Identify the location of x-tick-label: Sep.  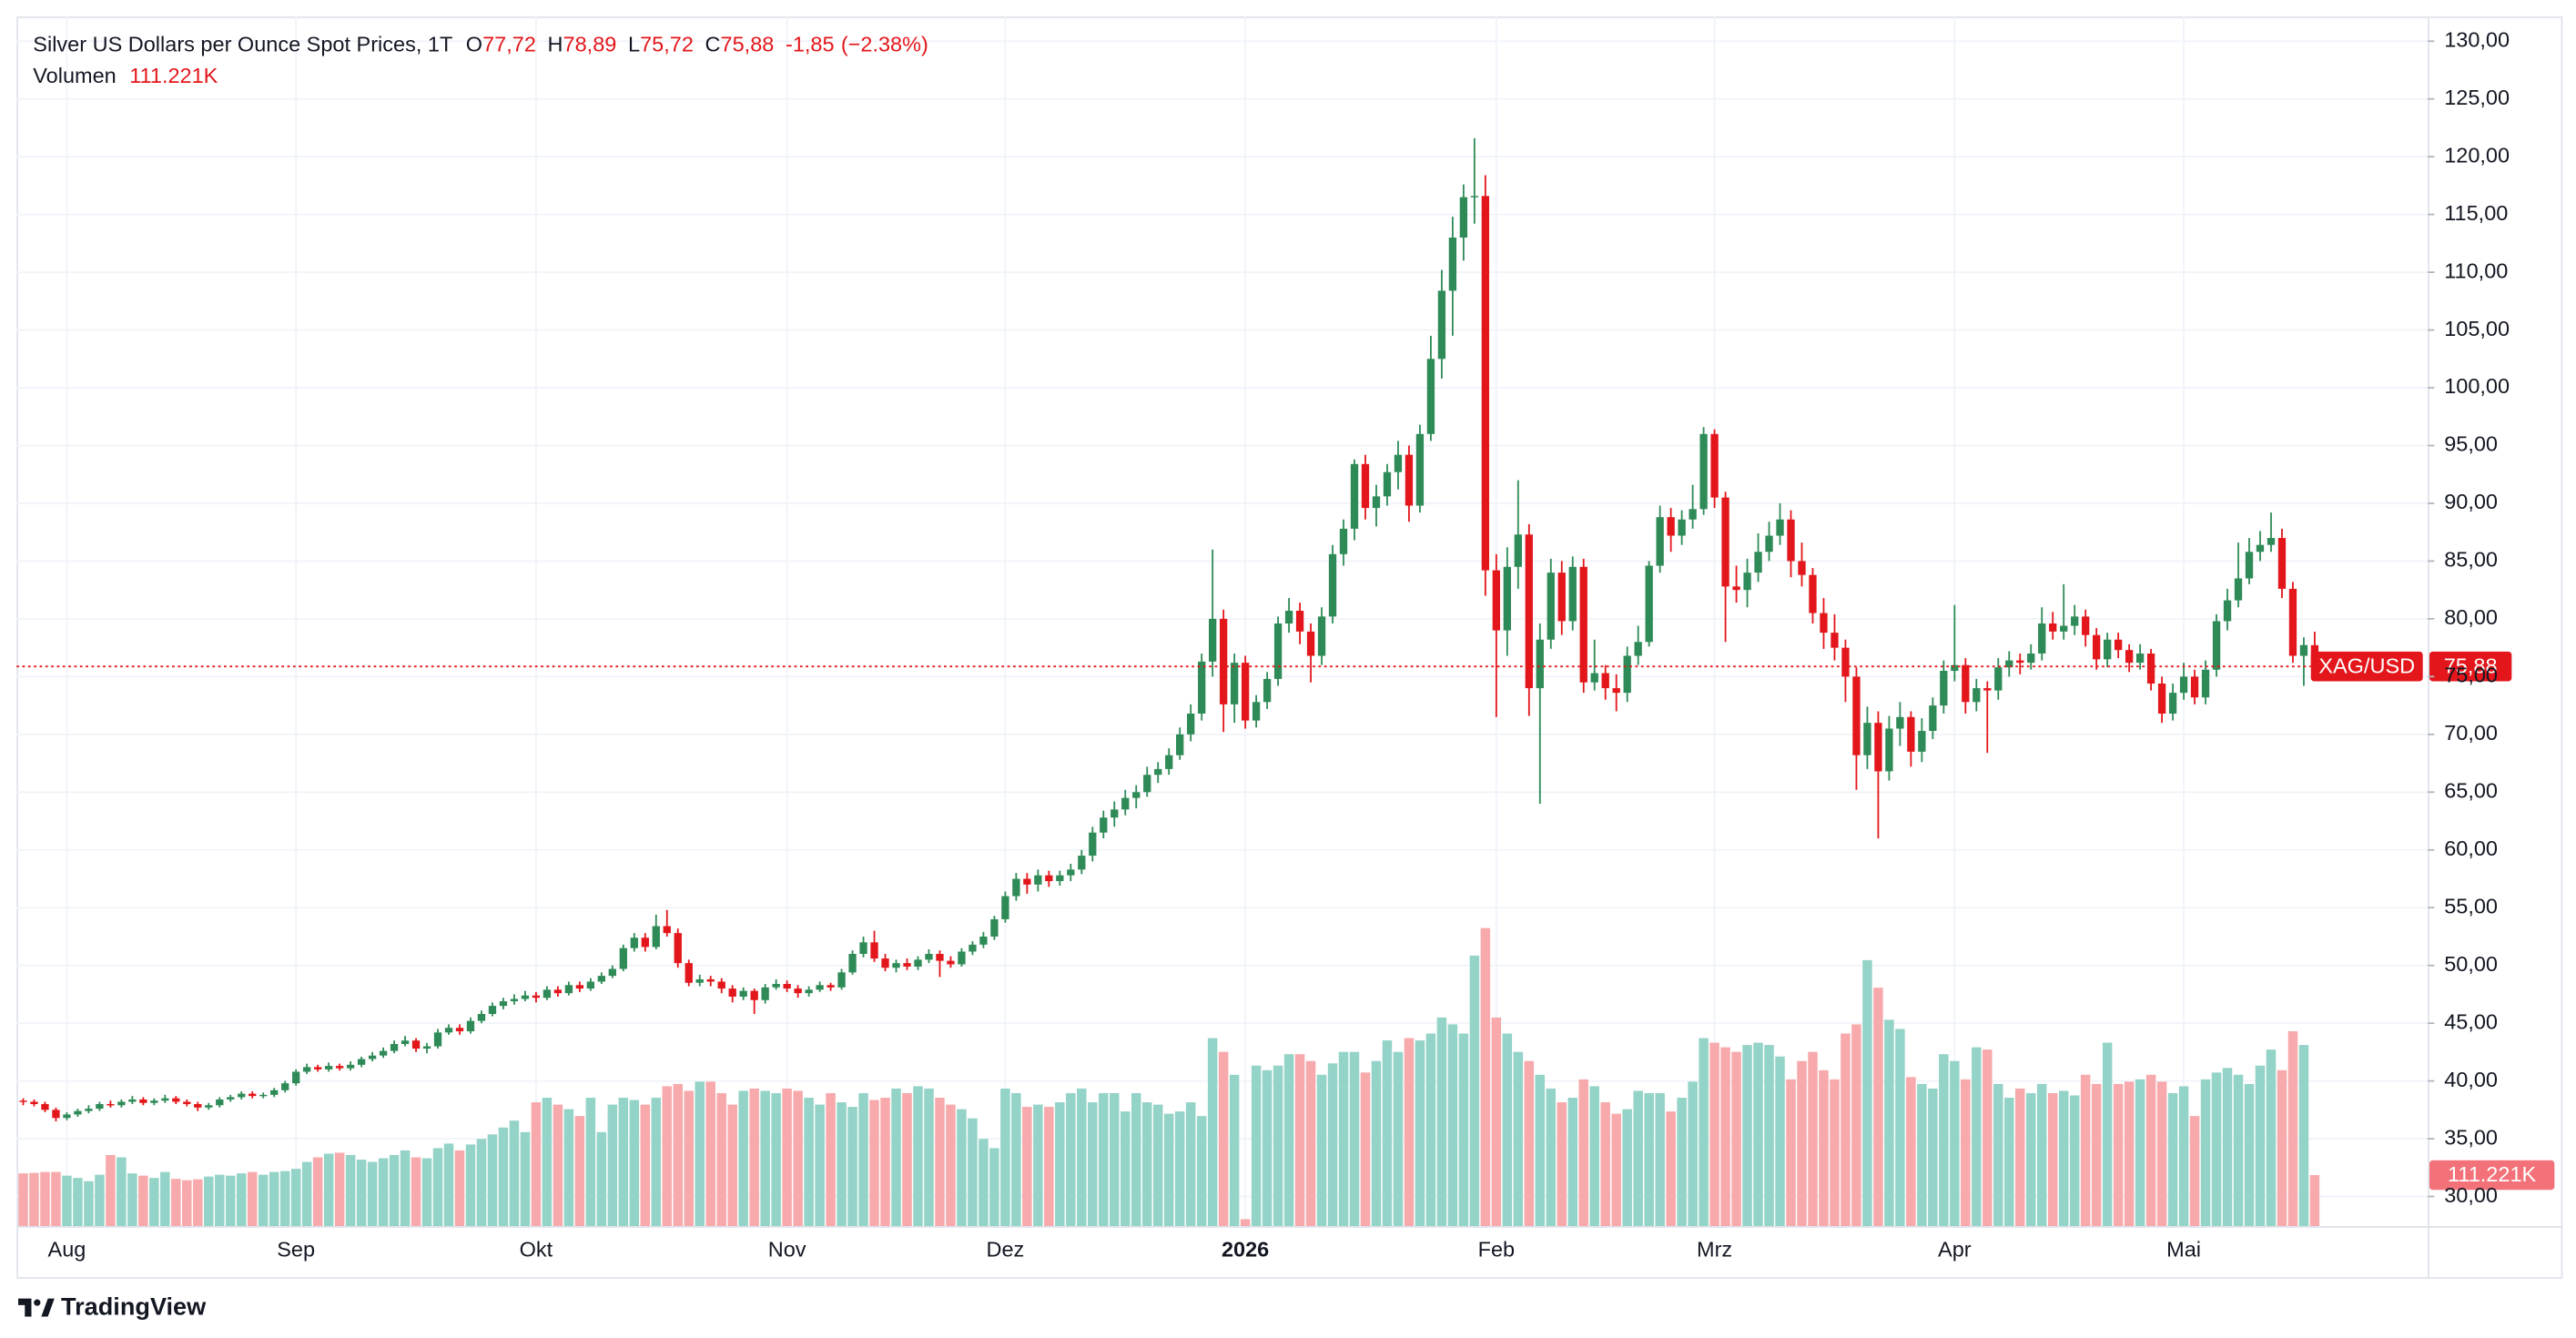
(296, 1249).